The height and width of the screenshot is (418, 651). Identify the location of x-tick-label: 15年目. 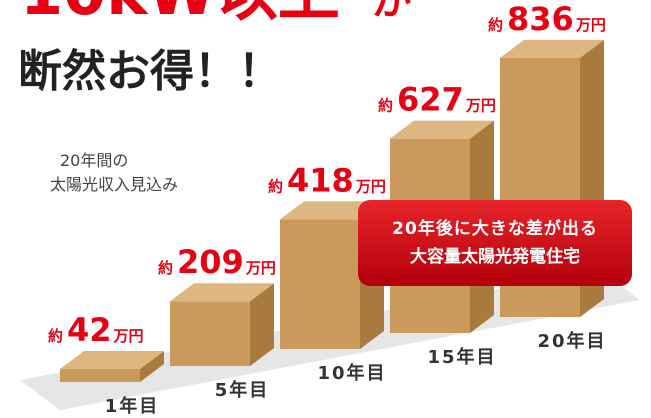
(461, 357).